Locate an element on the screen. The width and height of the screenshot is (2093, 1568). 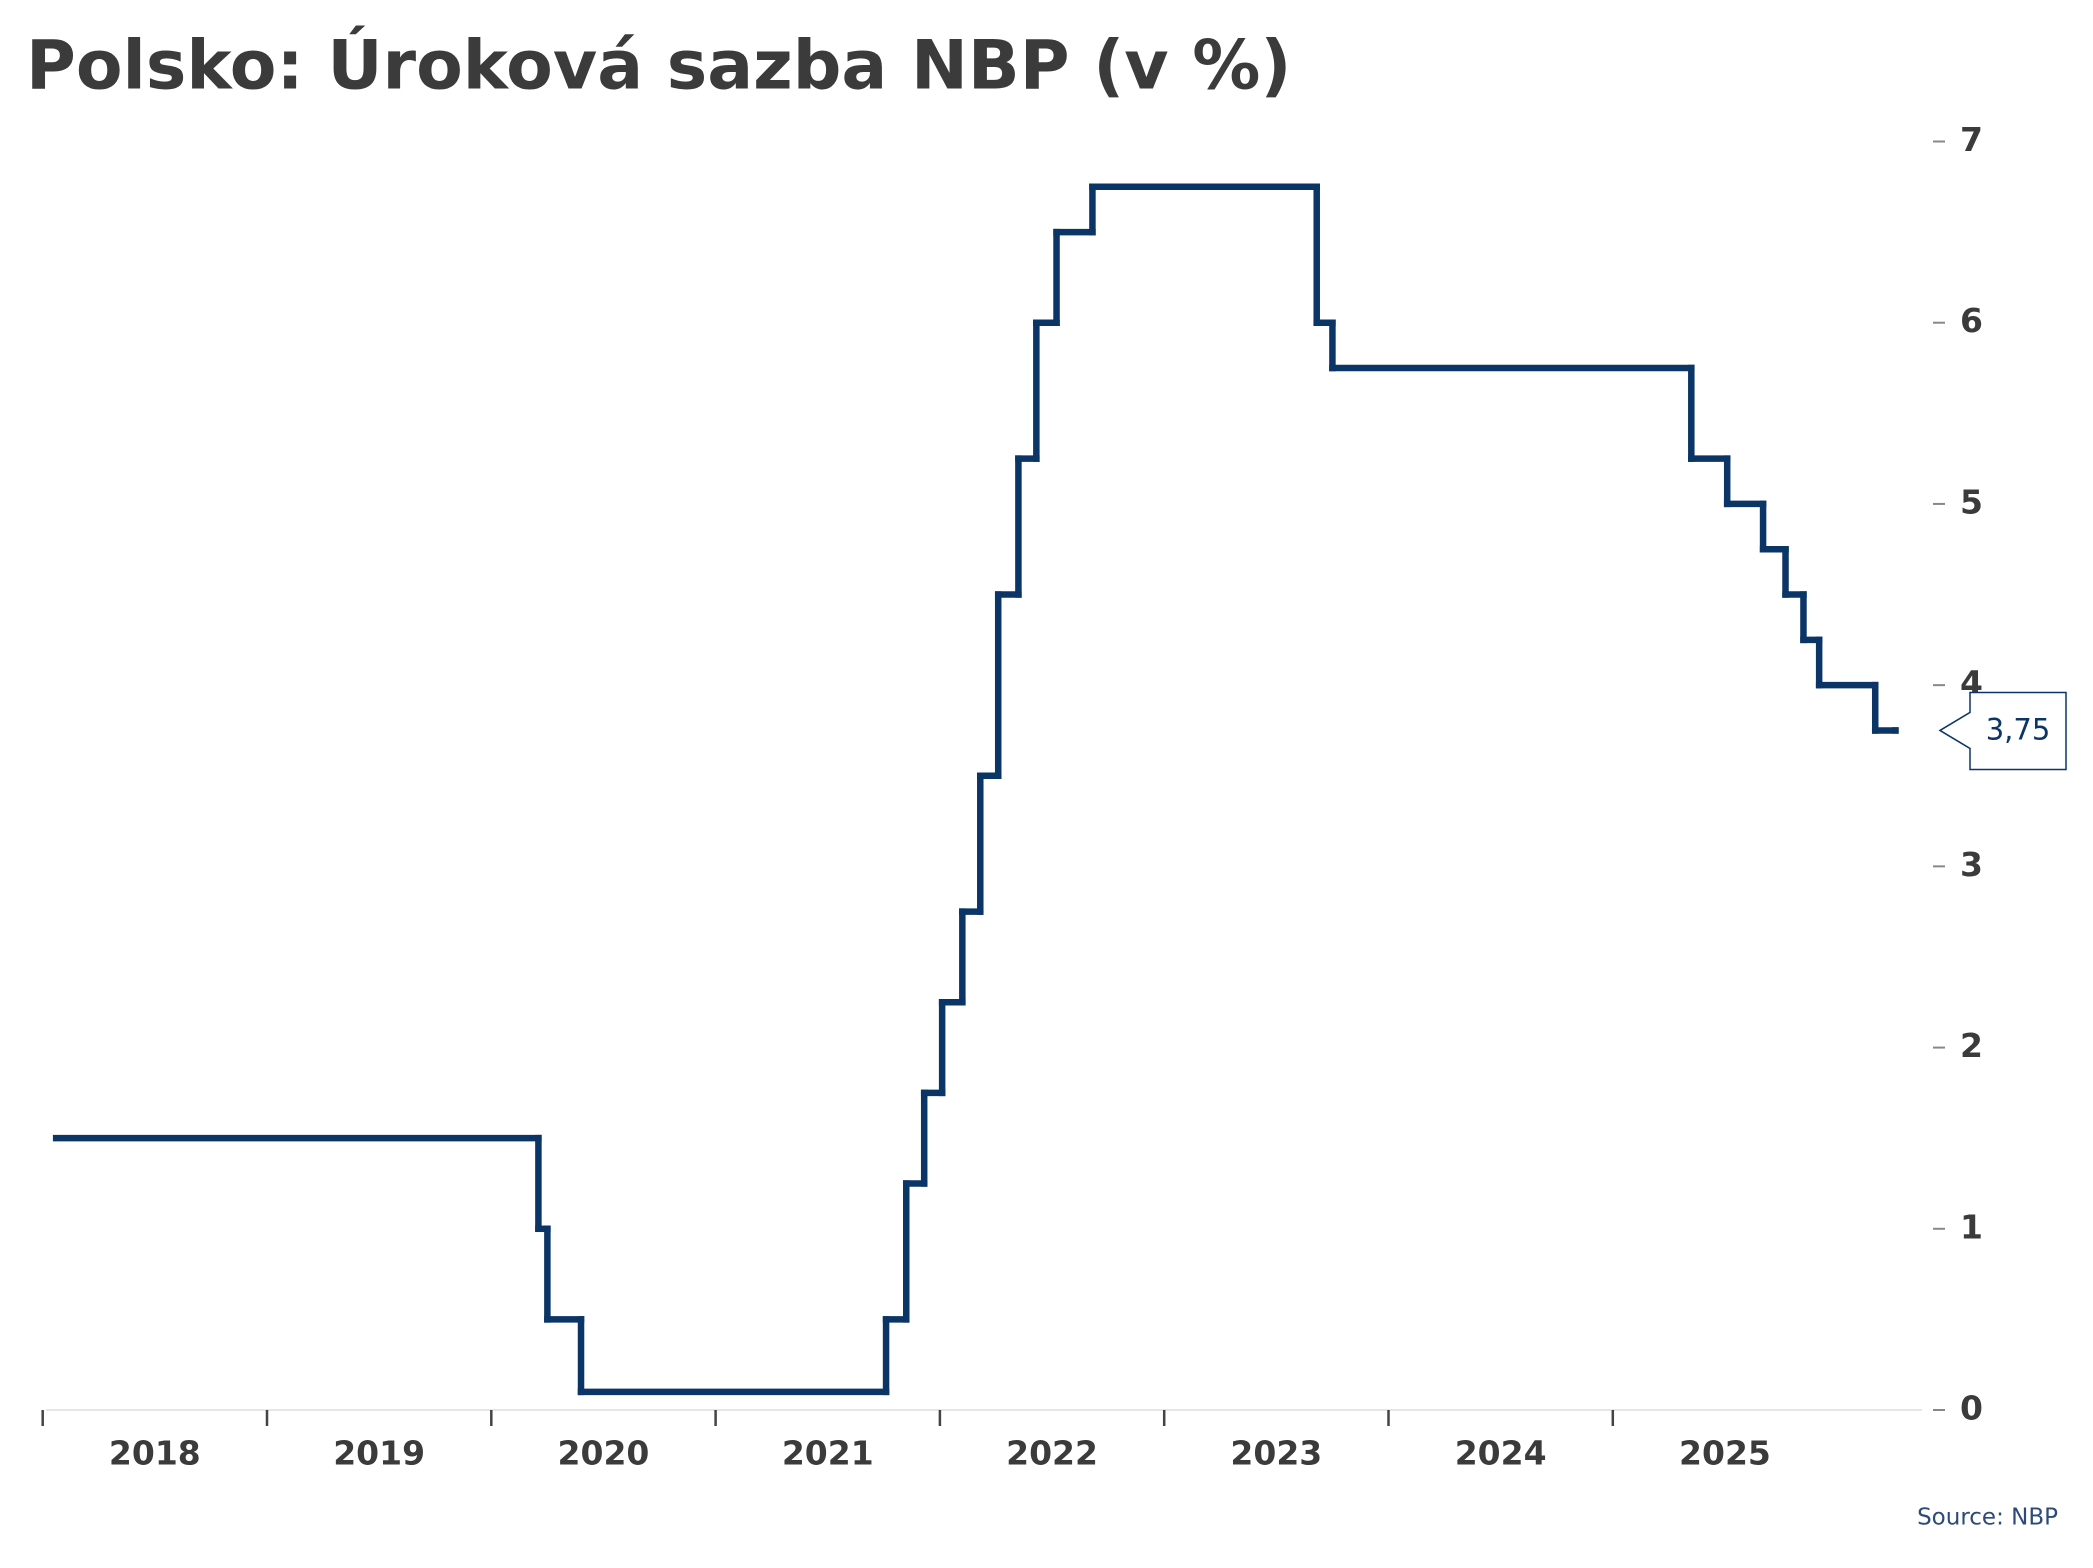
y-tick-label: 7 is located at coordinates (1971, 139).